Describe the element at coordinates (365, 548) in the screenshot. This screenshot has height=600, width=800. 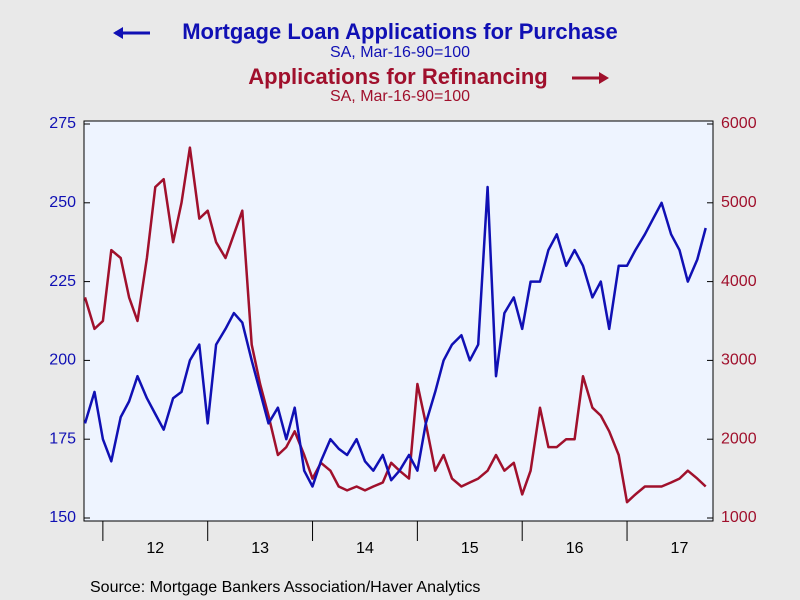
I see `x-tick-label: 14` at that location.